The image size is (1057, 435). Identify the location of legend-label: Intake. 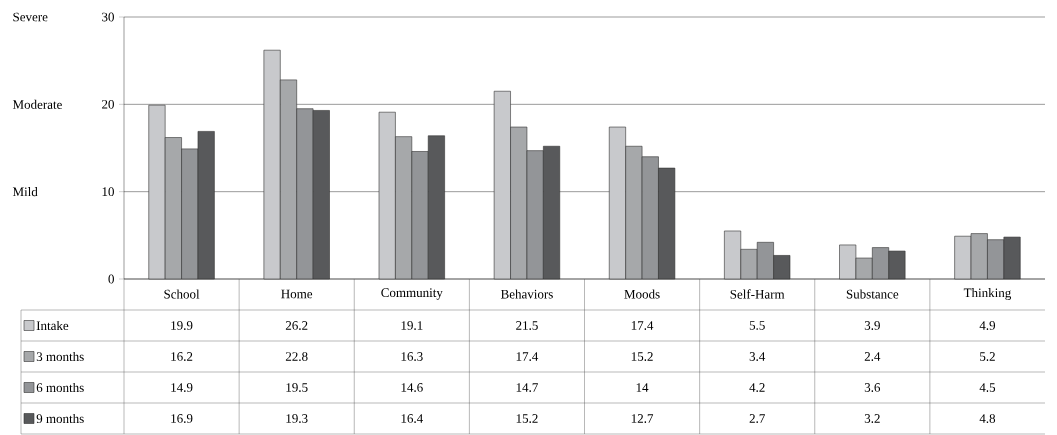
(52, 325).